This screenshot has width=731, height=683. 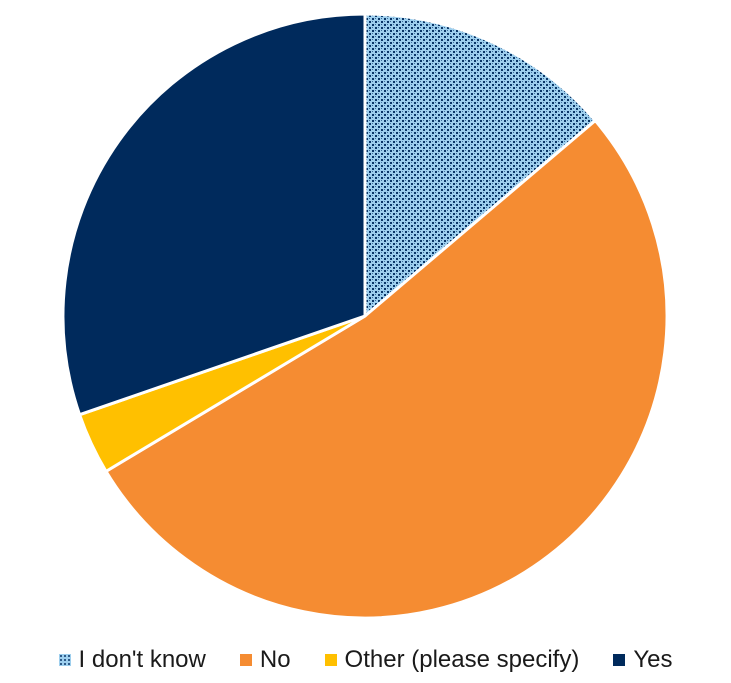 What do you see at coordinates (462, 659) in the screenshot?
I see `legend-label: Other (please specify)` at bounding box center [462, 659].